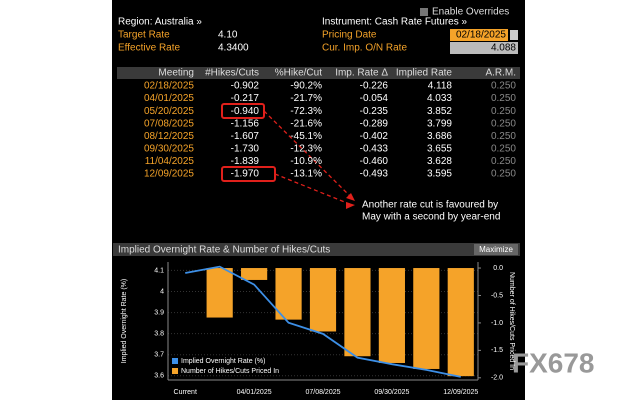 Image resolution: width=640 pixels, height=400 pixels. I want to click on table-cell: -0.493, so click(374, 174).